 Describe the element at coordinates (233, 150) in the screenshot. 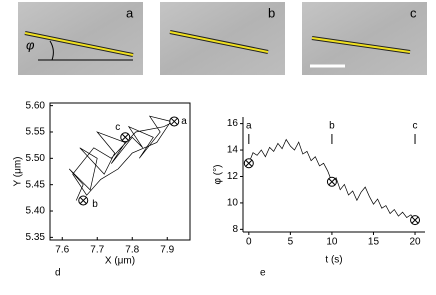

I see `y-tick-label: 14` at that location.